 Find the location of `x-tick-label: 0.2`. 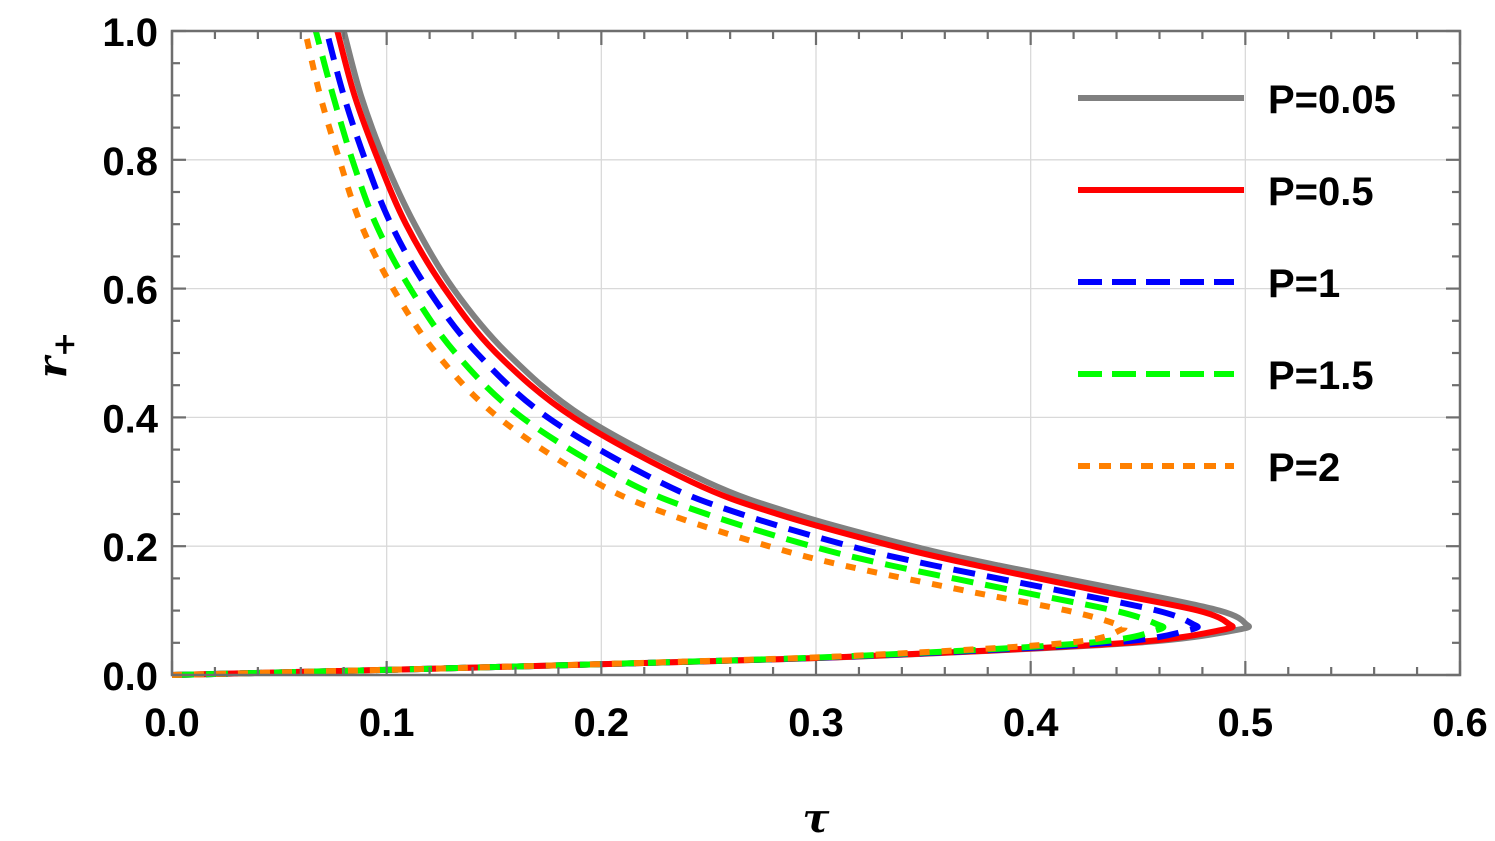

x-tick-label: 0.2 is located at coordinates (602, 723).